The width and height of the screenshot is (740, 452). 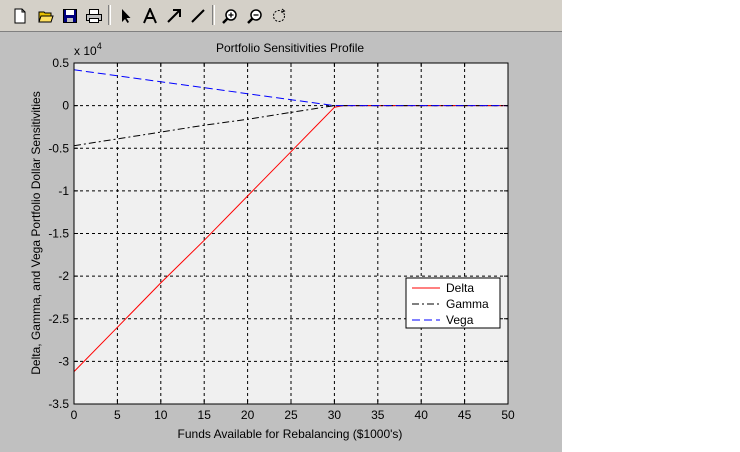 I want to click on new-figure-icon, so click(x=20, y=16).